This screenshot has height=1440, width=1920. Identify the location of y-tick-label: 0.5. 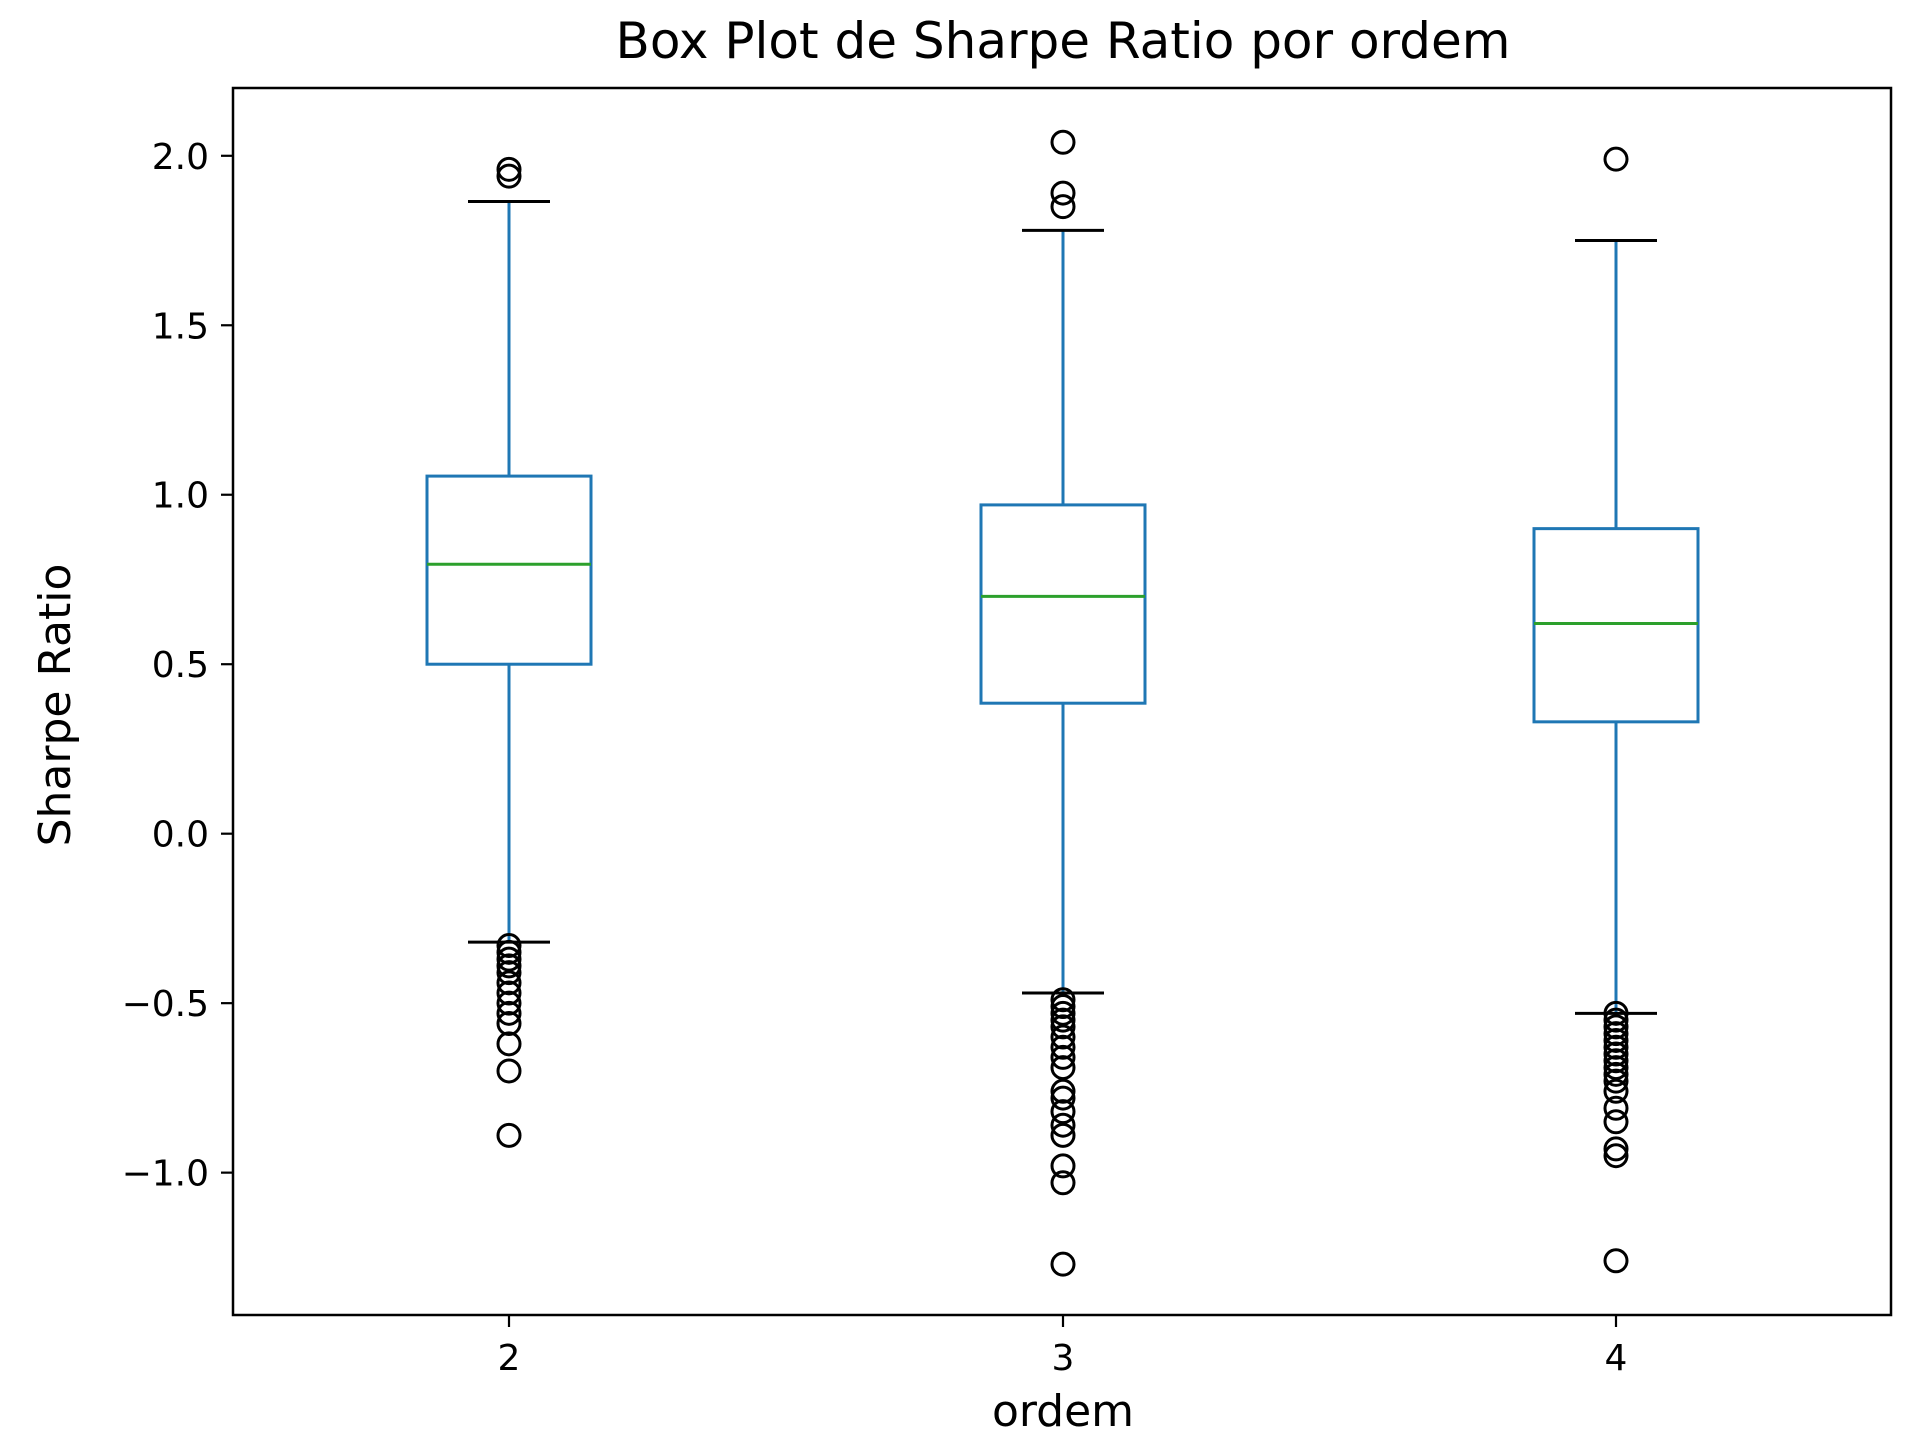
(180, 665).